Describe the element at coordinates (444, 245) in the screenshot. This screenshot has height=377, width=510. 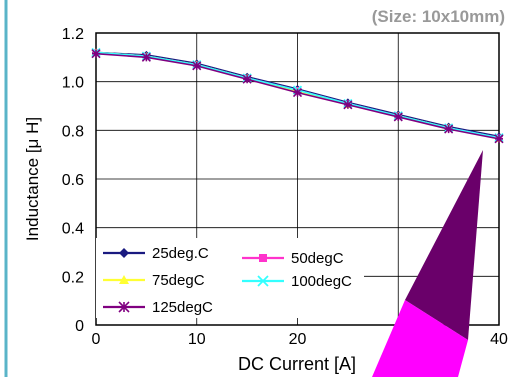
I see `callout-dark-part` at that location.